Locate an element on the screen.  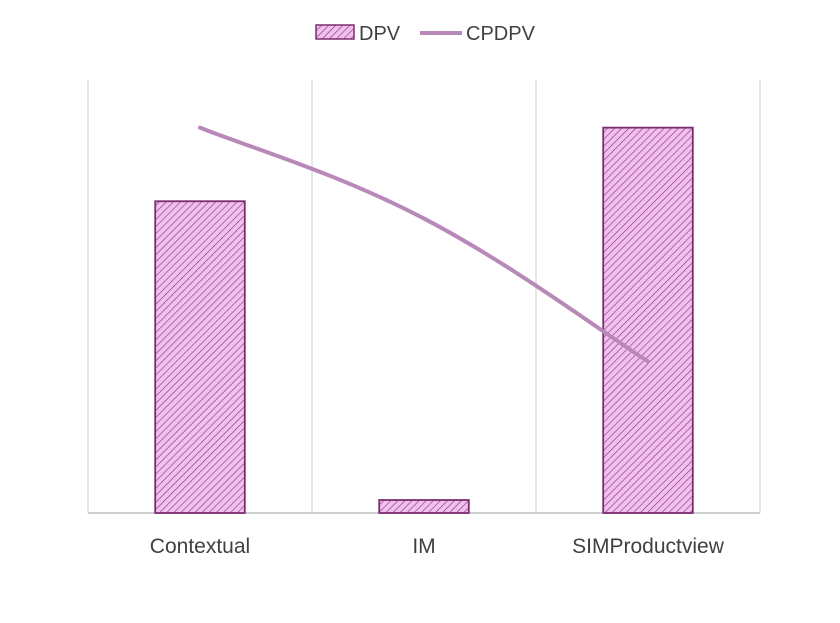
bar-simproductview is located at coordinates (648, 320).